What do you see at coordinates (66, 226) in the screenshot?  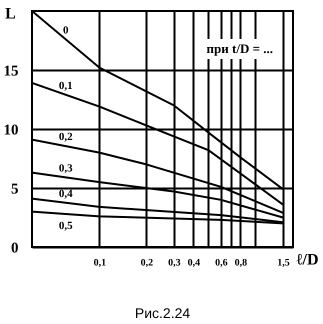 I see `series-label: 0,5` at bounding box center [66, 226].